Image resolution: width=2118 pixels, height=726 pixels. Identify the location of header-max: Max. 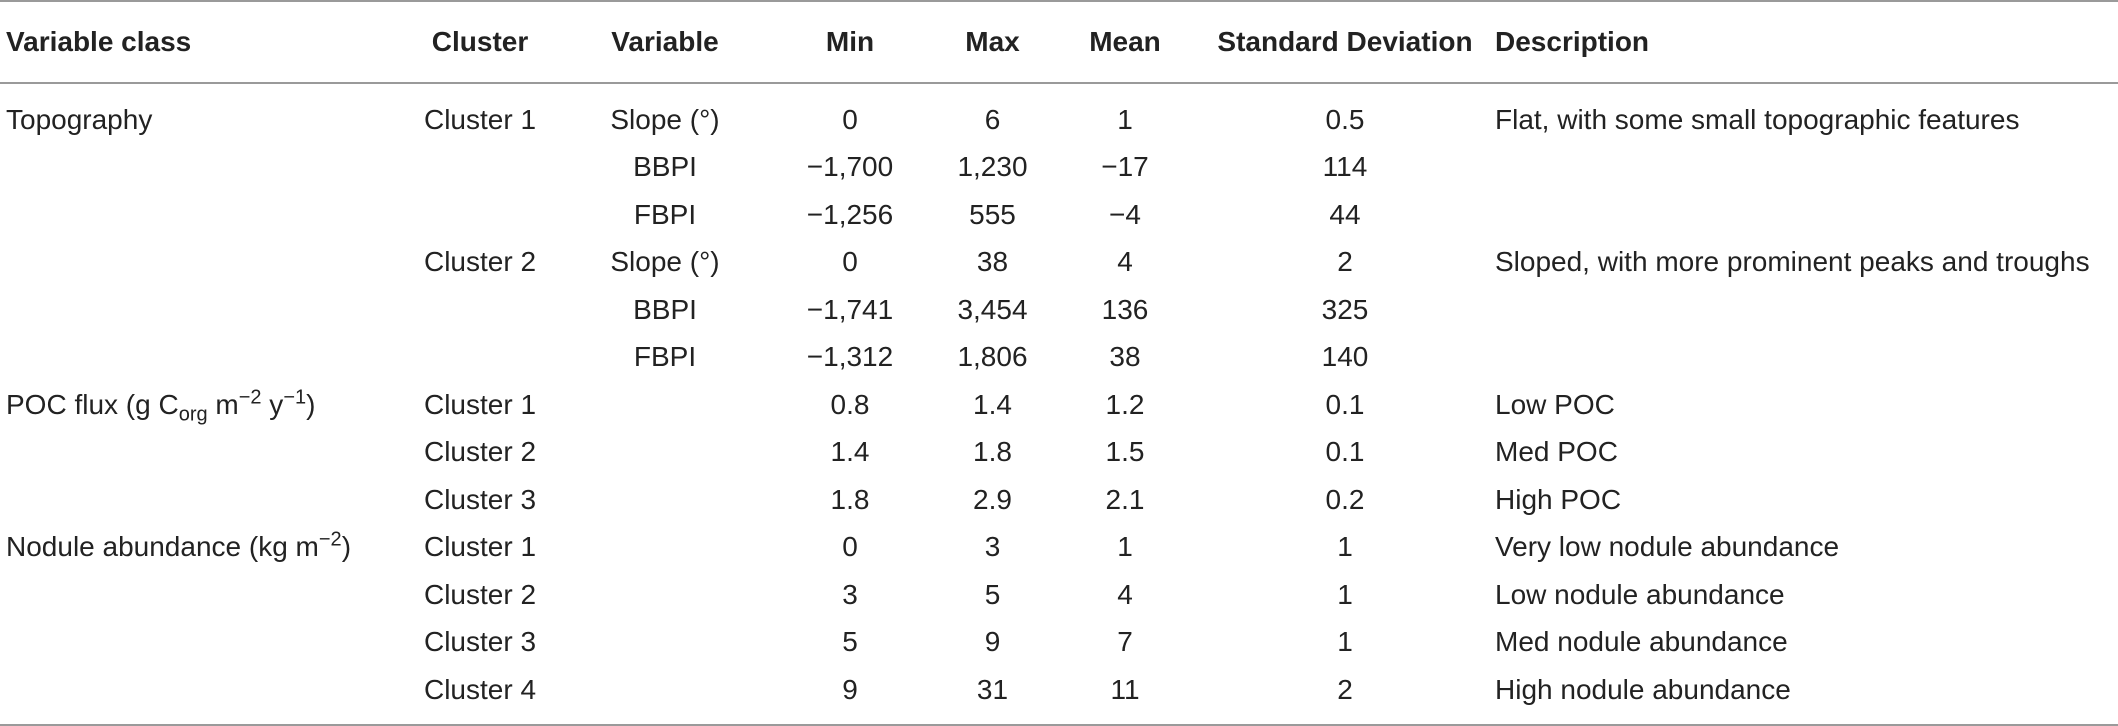
(992, 42).